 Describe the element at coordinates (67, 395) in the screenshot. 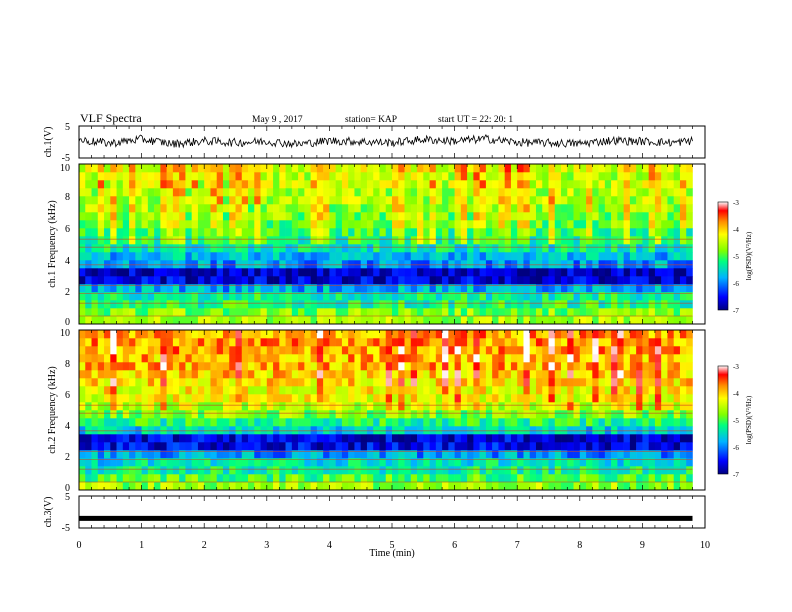

I see `ch2-ytick-6: 6` at that location.